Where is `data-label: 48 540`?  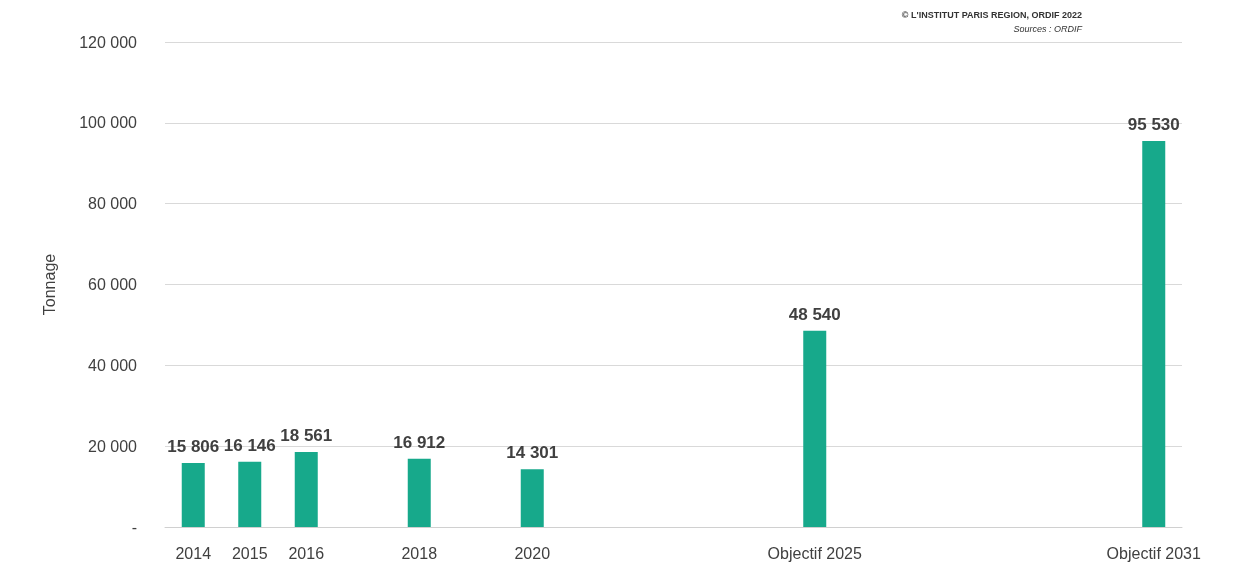
data-label: 48 540 is located at coordinates (814, 314).